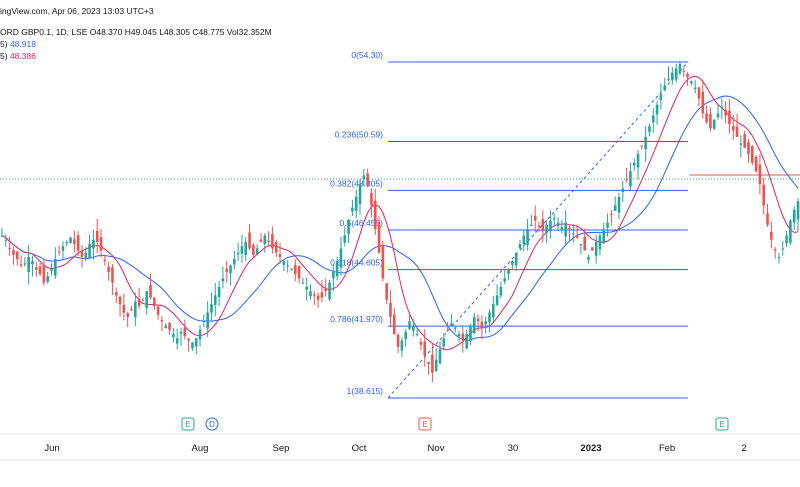  Describe the element at coordinates (4, 44) in the screenshot. I see `ma-fast-prefix: 5)` at that location.